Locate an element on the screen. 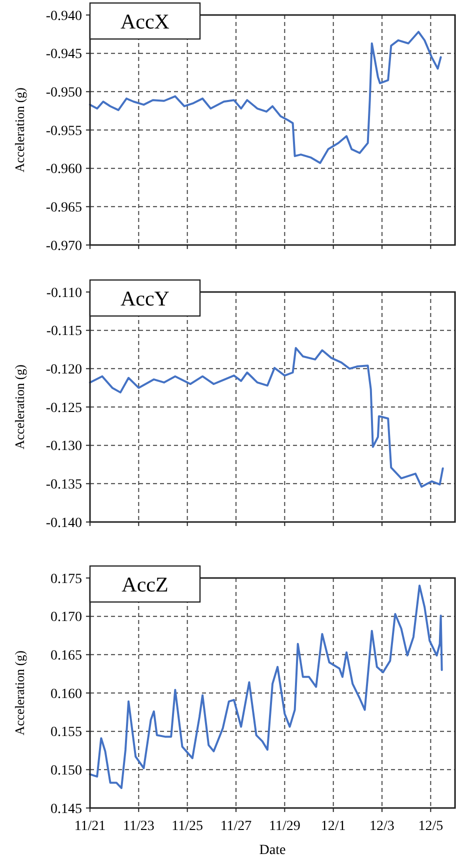  y-tick-label: 0.145 is located at coordinates (66, 809).